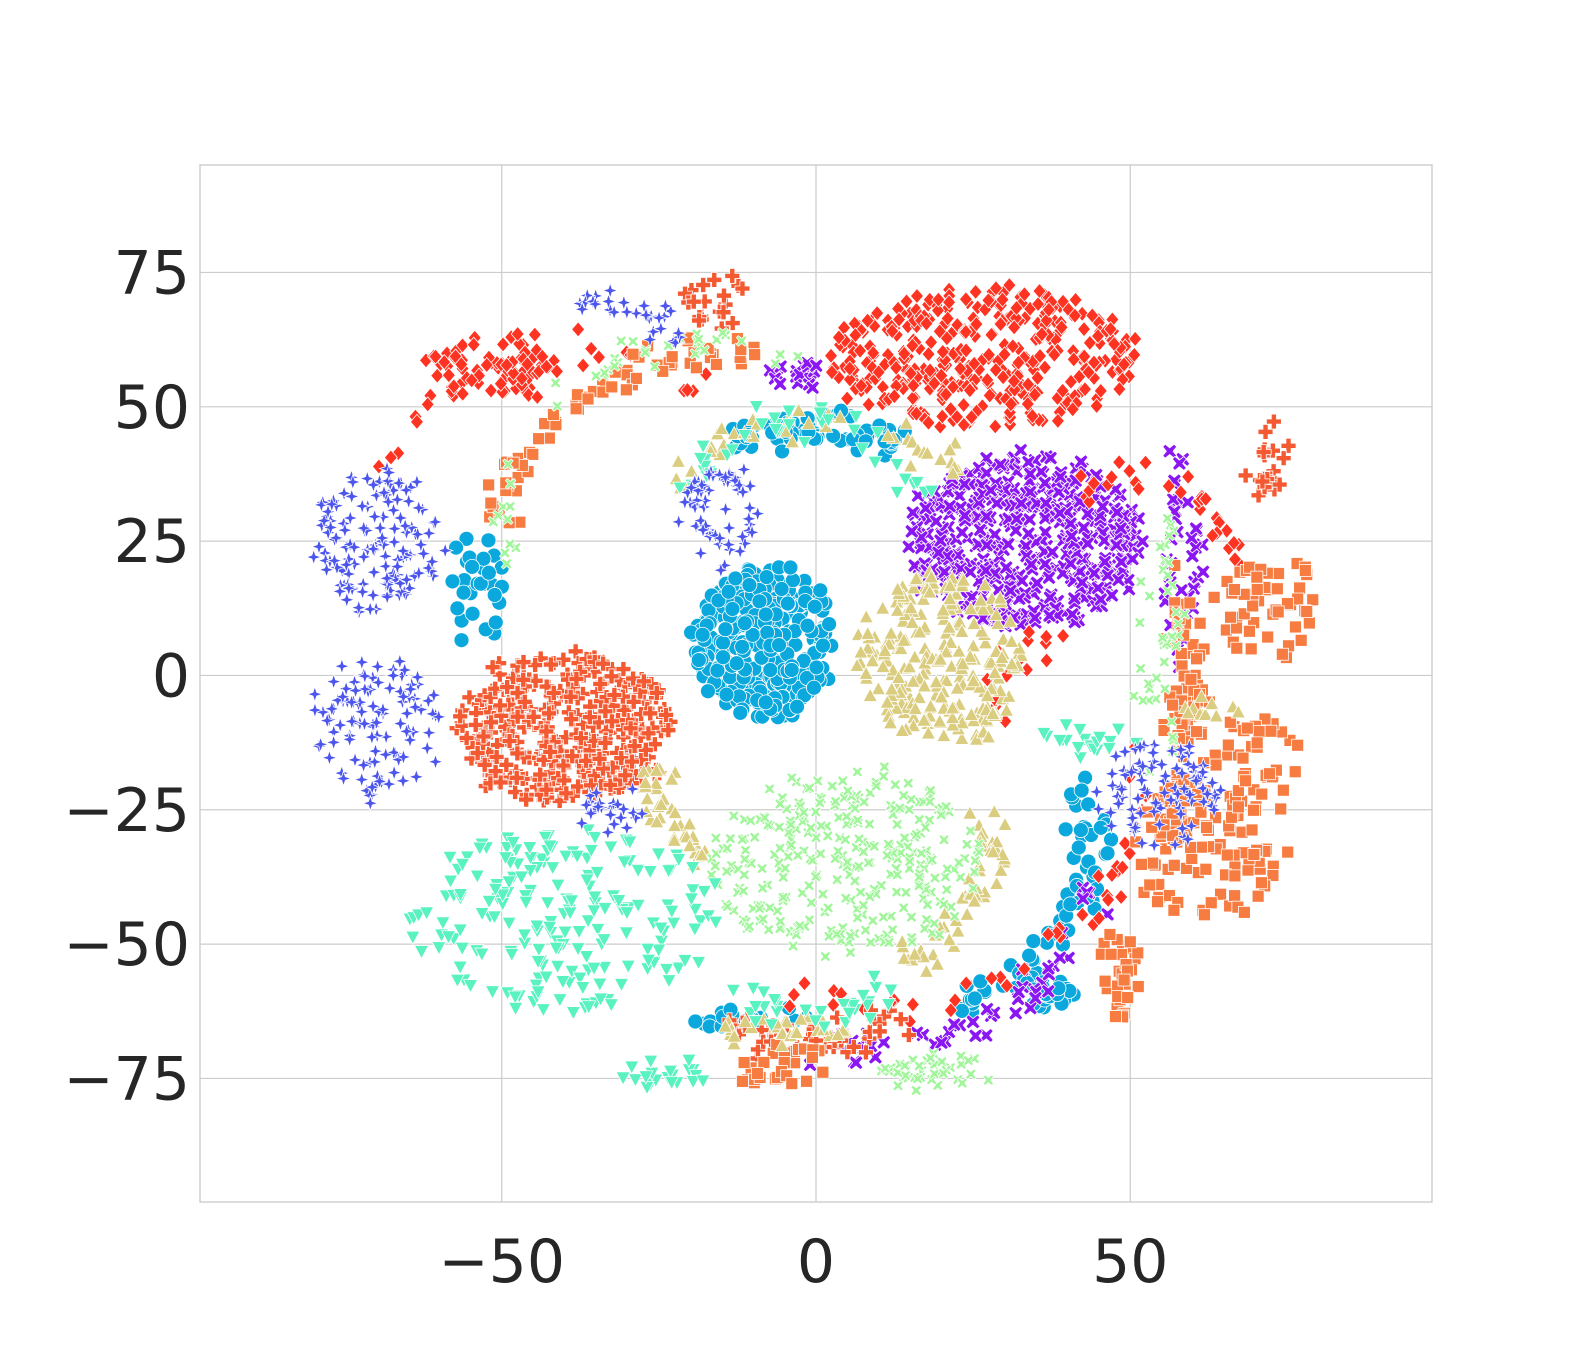 The height and width of the screenshot is (1368, 1584). Describe the element at coordinates (126, 1079) in the screenshot. I see `y-tick-label: −75` at that location.